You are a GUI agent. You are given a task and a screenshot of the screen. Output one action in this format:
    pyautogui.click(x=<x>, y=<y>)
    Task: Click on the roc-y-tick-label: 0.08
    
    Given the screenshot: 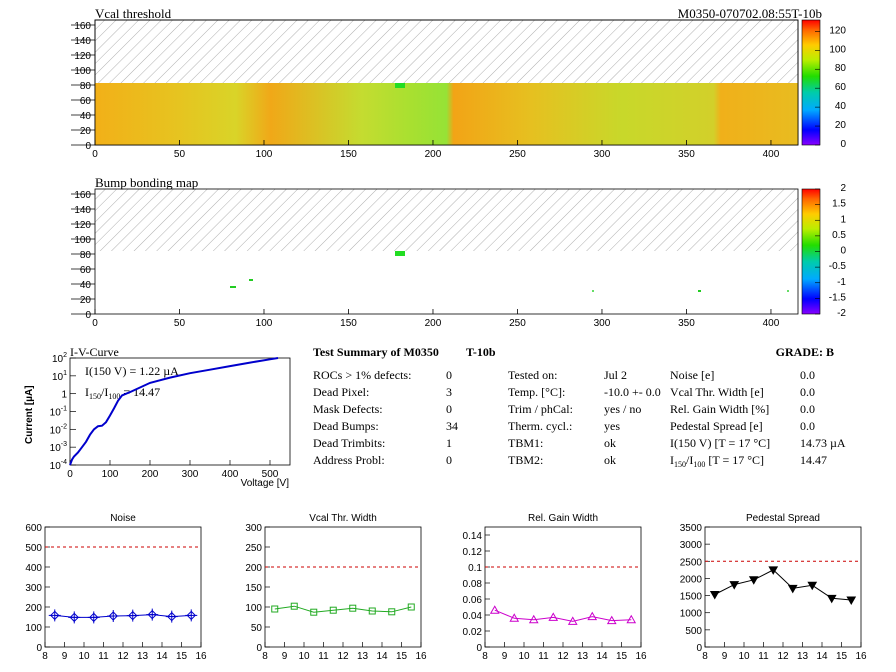 What is the action you would take?
    pyautogui.click(x=473, y=584)
    